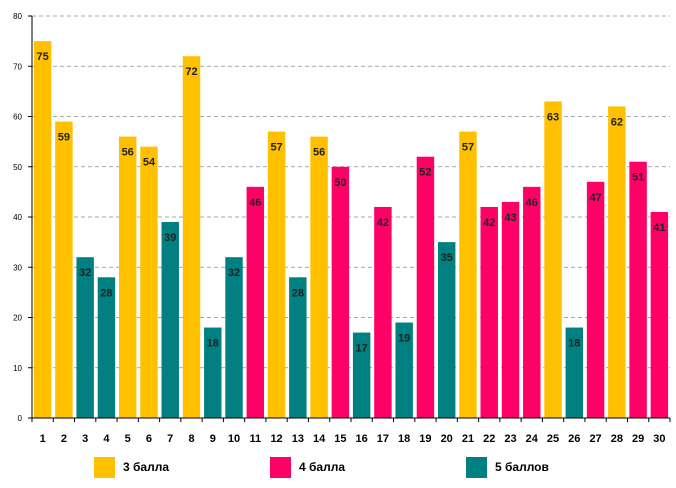  What do you see at coordinates (638, 439) in the screenshot?
I see `x-tick-label: 29` at bounding box center [638, 439].